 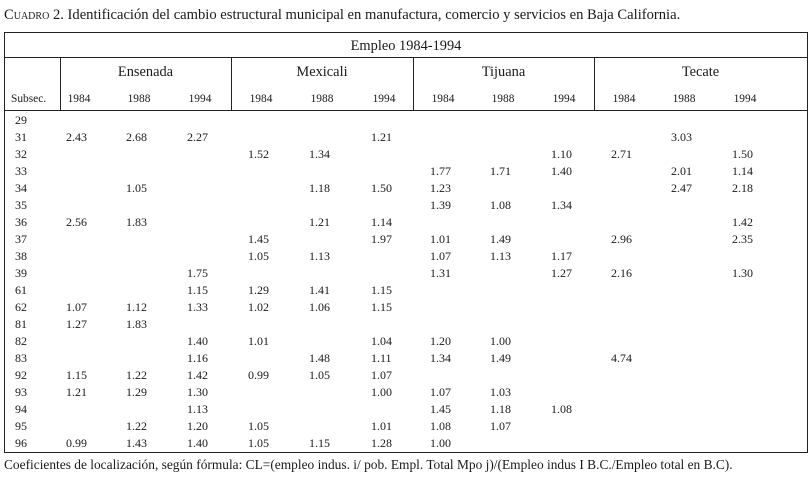 I want to click on subsector-code: 82, so click(x=21, y=341).